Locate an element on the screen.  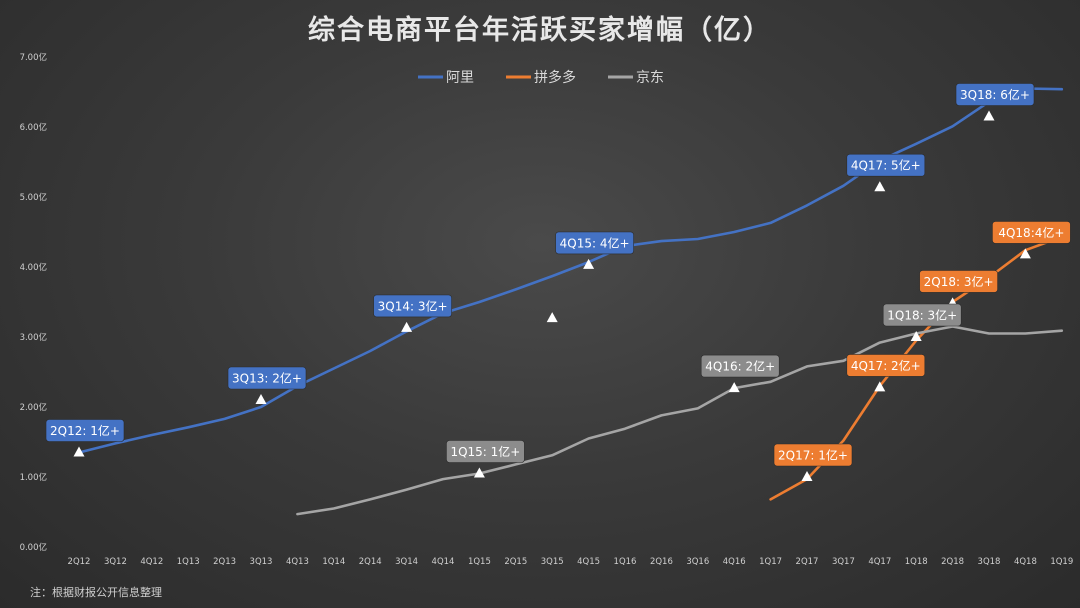
x-tick-label: 2Q18 is located at coordinates (952, 562).